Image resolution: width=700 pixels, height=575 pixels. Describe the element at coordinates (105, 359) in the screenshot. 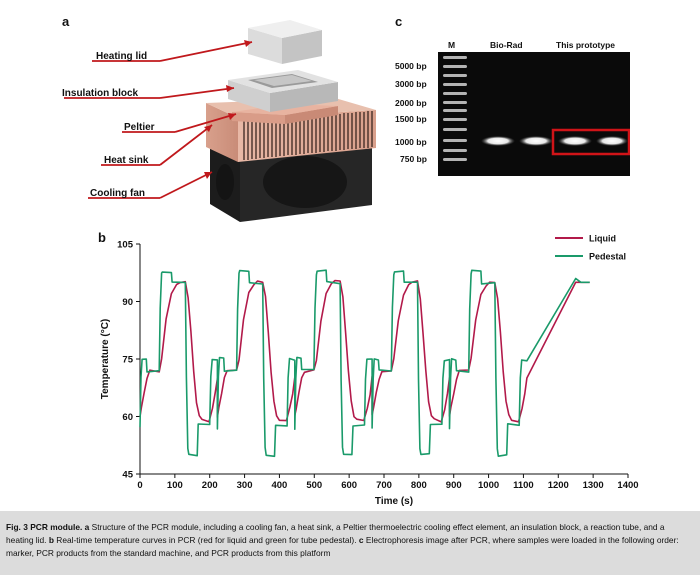

I see `y-axis-label: Temperature (°C)` at that location.